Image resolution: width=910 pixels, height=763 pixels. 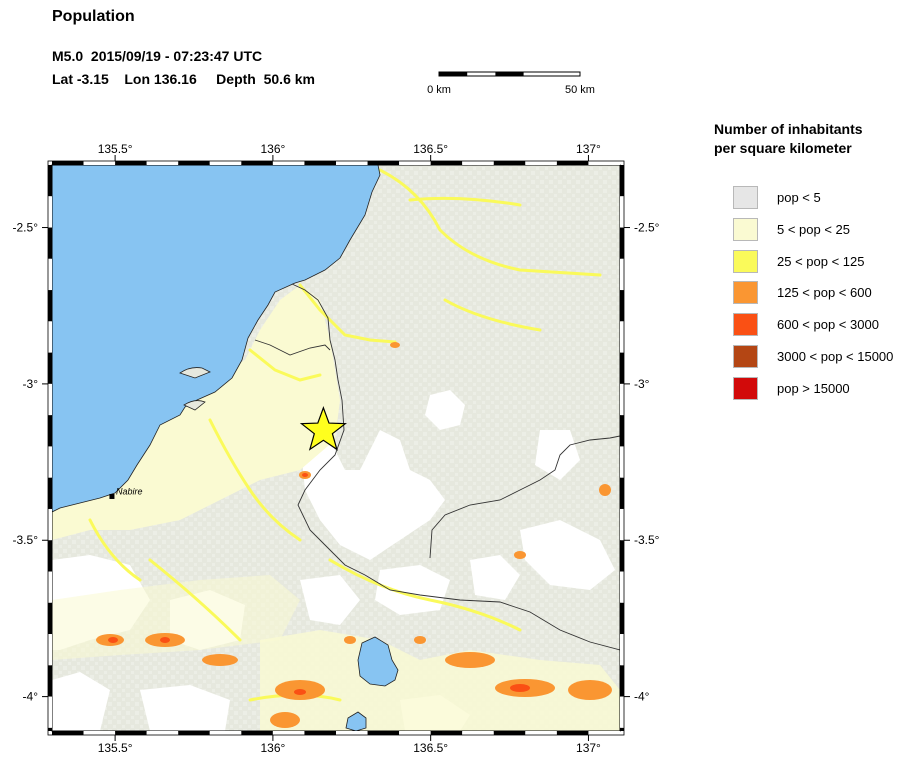 What do you see at coordinates (799, 197) in the screenshot?
I see `legend-label: pop < 5` at bounding box center [799, 197].